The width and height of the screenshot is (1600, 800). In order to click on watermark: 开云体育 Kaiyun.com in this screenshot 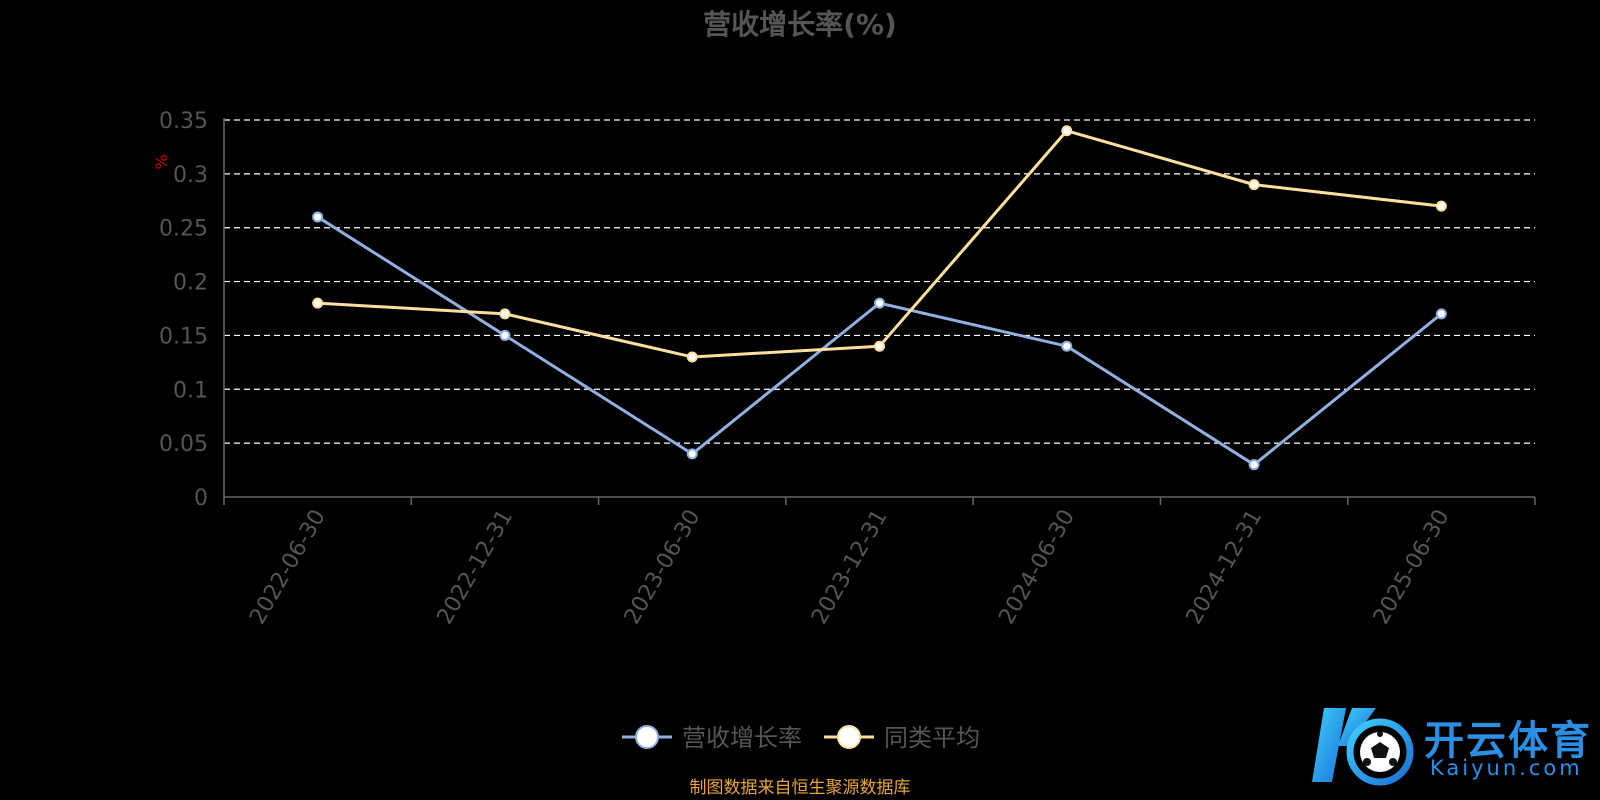, I will do `click(1452, 745)`.